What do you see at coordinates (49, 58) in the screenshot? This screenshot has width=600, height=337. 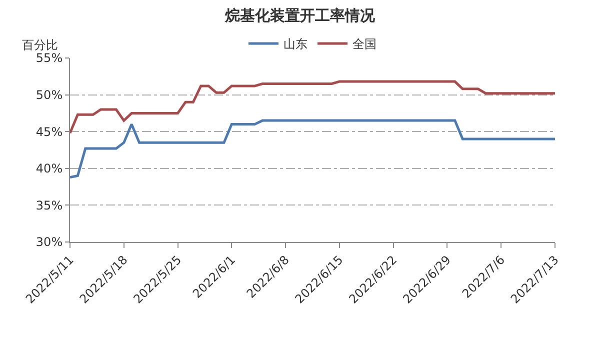 I see `y-tick-label: 55%` at bounding box center [49, 58].